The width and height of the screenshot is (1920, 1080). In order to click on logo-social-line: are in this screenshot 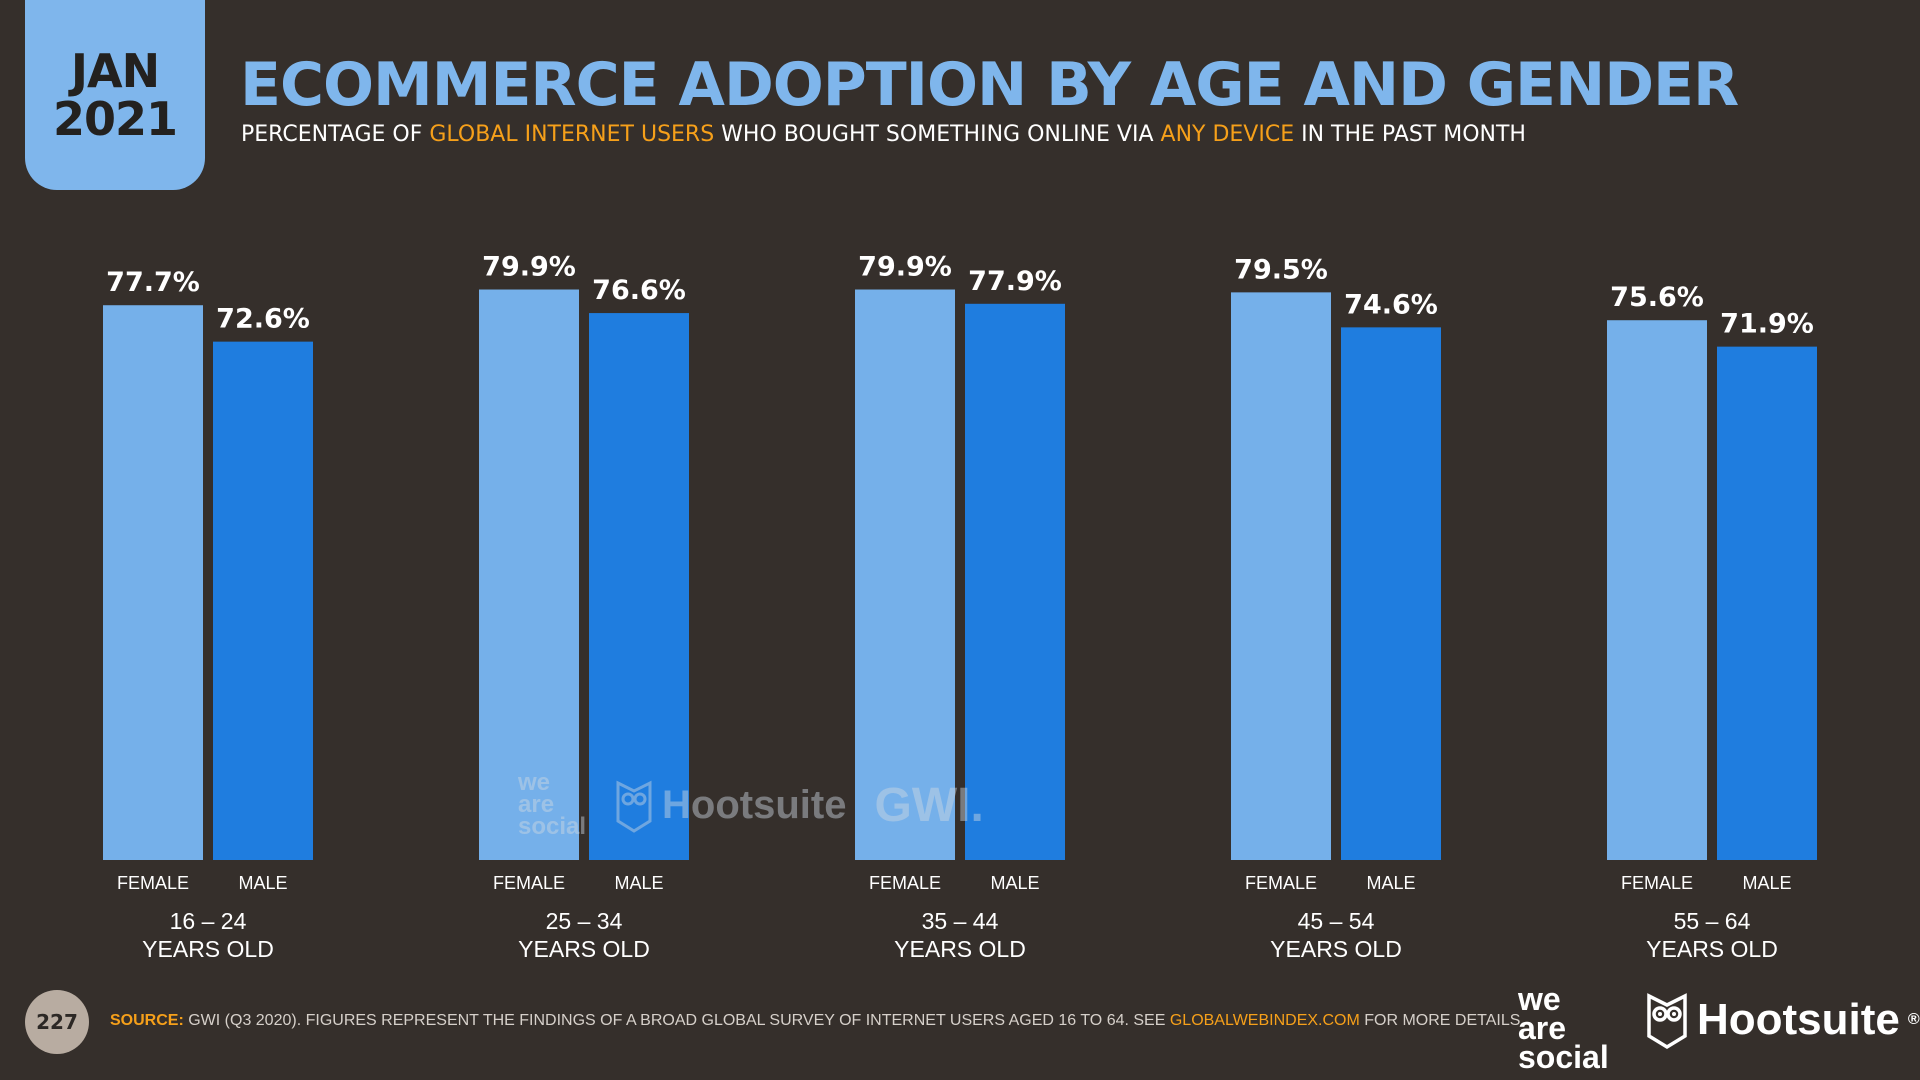, I will do `click(1542, 1027)`.